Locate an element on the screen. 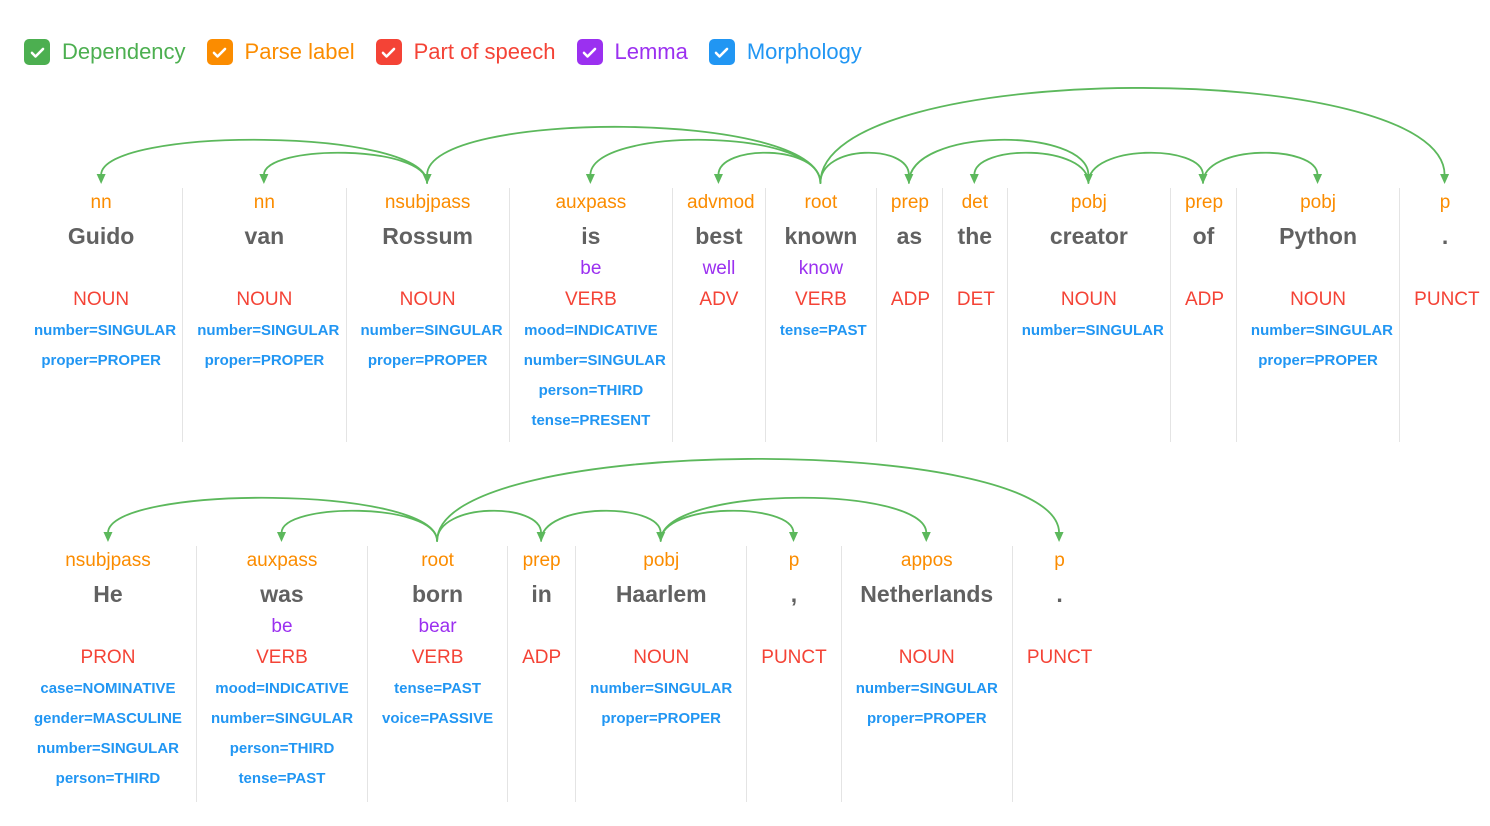  checkbox-dependency: Dependency is located at coordinates (105, 52).